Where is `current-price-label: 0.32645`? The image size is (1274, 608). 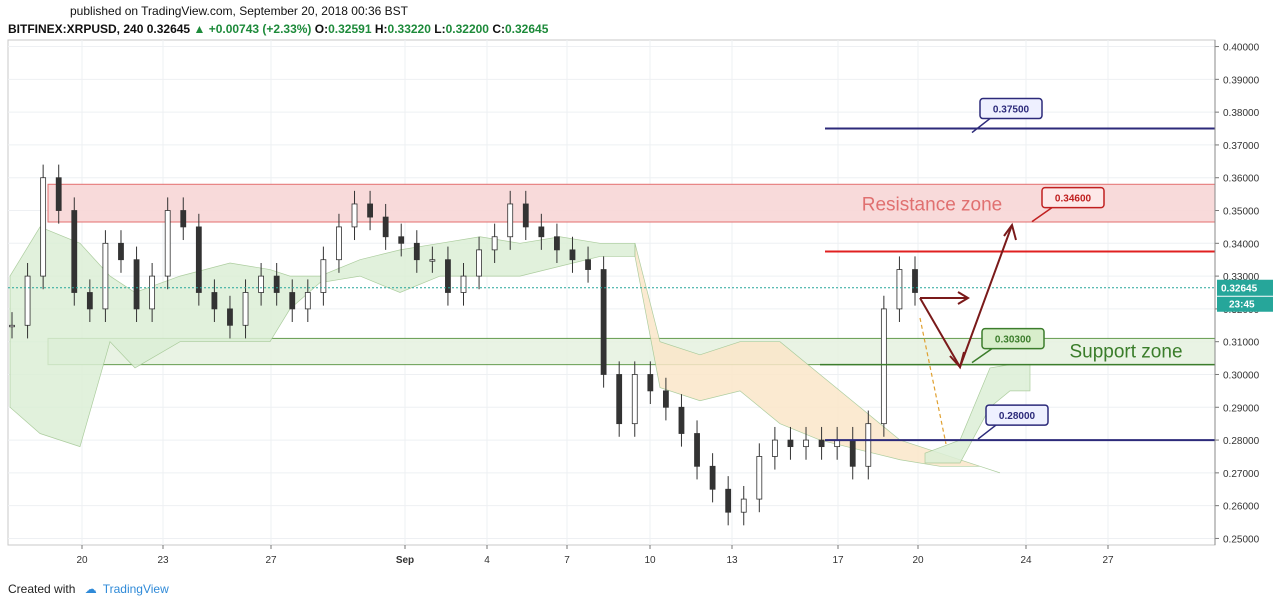 current-price-label: 0.32645 is located at coordinates (1239, 289).